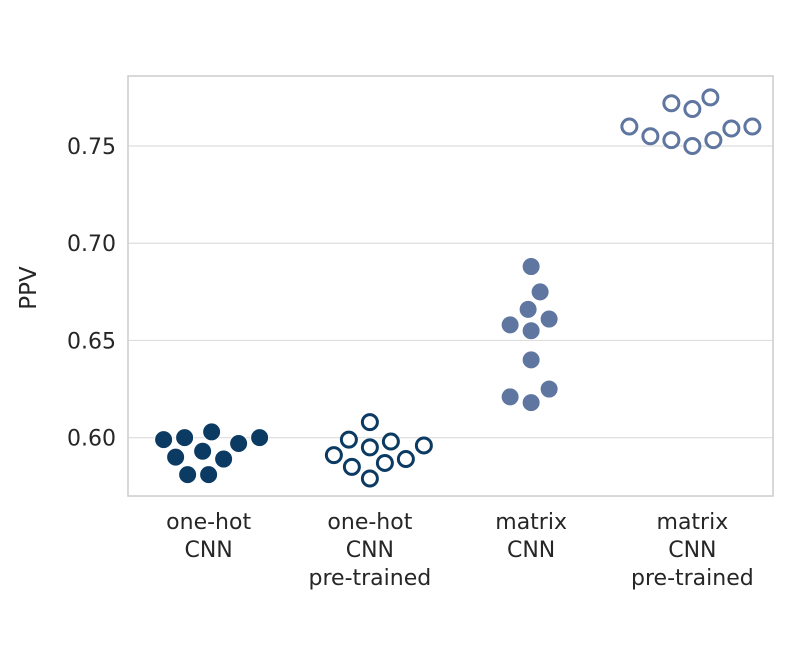 This screenshot has height=667, width=800. I want to click on y-axis-ticks: 0.60 0.65 0.70 0.75, so click(91, 293).